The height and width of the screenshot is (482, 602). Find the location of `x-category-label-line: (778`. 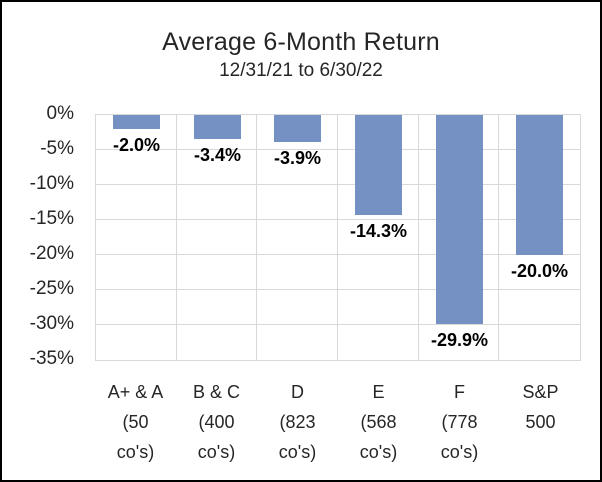

x-category-label-line: (778 is located at coordinates (459, 422).